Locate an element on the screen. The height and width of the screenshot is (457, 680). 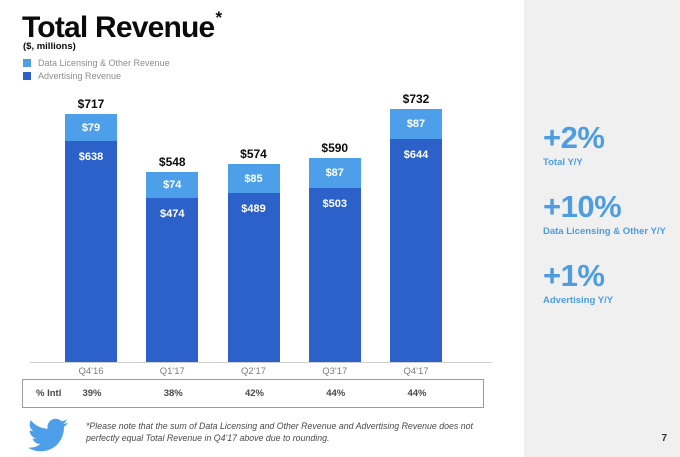
legend-item-advertising: Advertising Revenue is located at coordinates (96, 76).